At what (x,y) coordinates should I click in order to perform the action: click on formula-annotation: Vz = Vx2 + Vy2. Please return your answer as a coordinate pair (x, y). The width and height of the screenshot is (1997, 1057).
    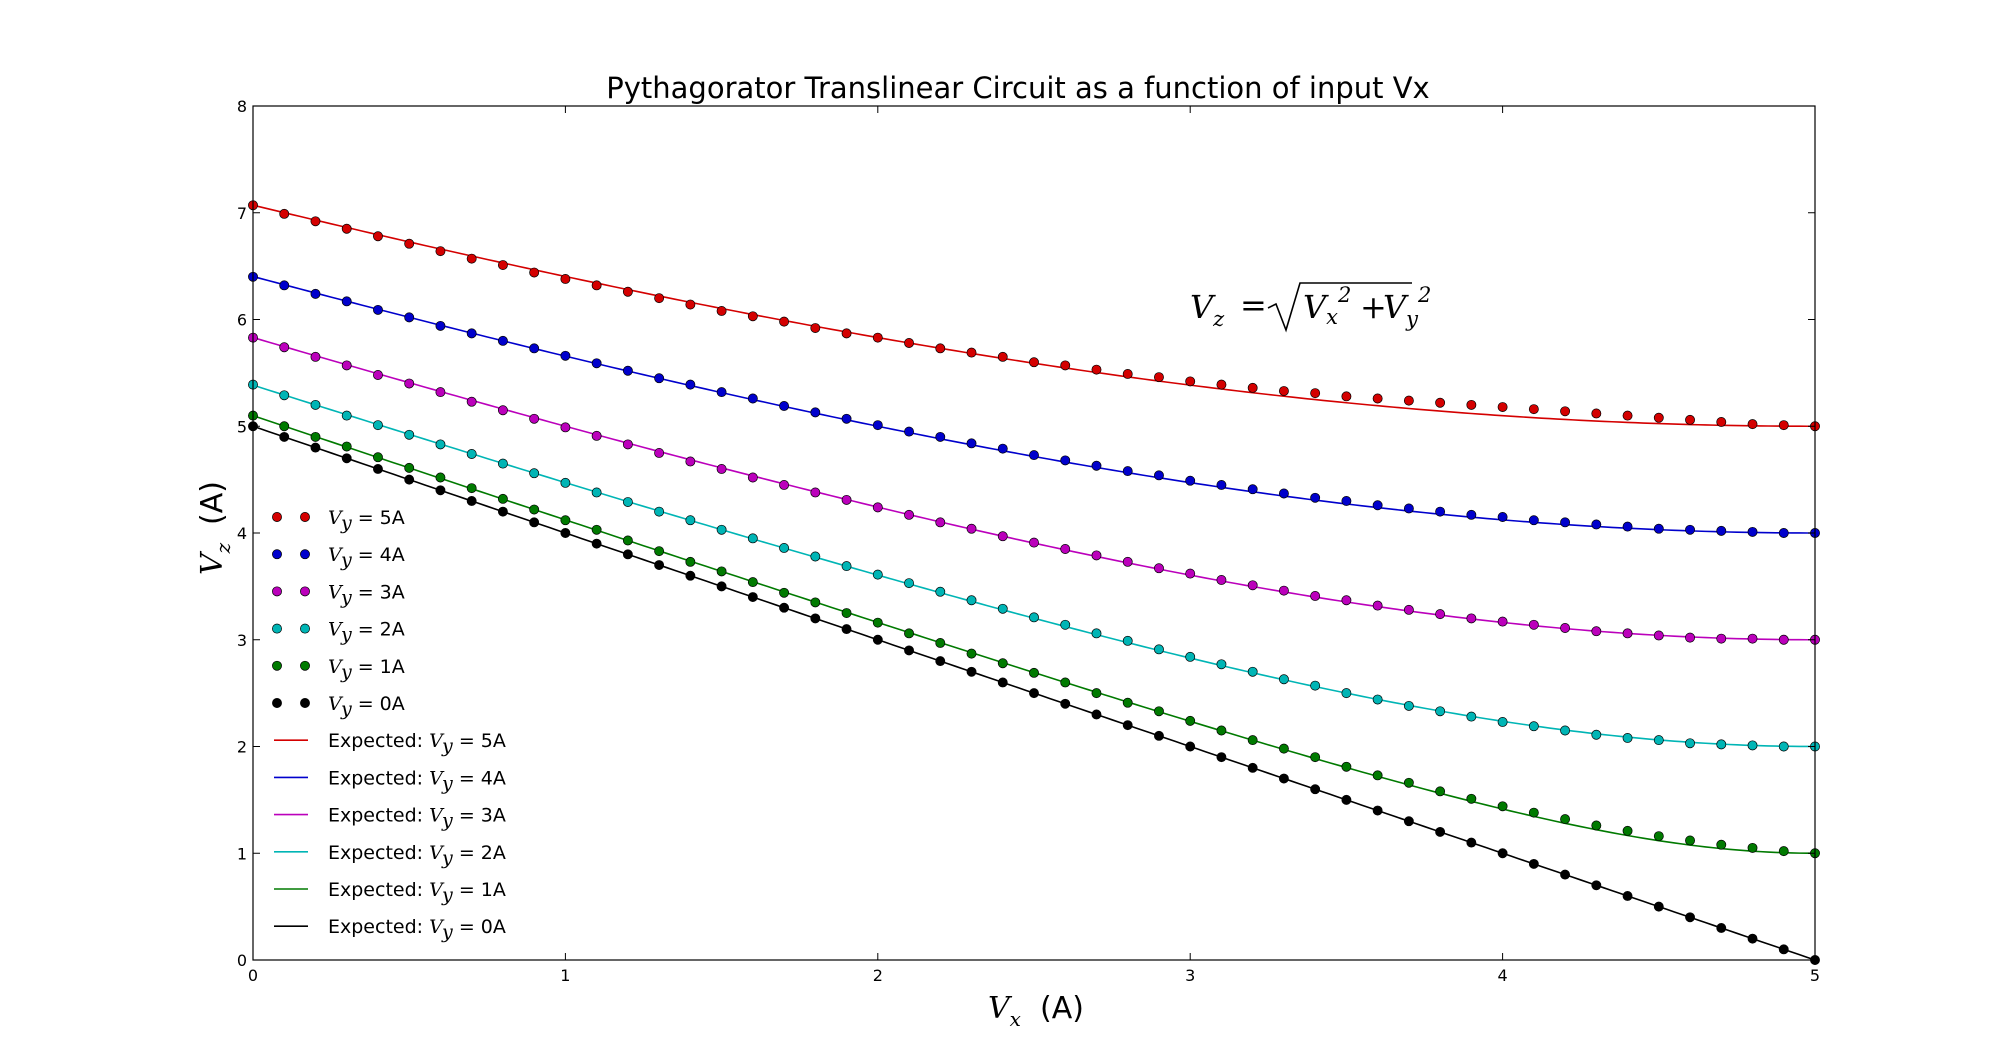
    Looking at the image, I should click on (1310, 307).